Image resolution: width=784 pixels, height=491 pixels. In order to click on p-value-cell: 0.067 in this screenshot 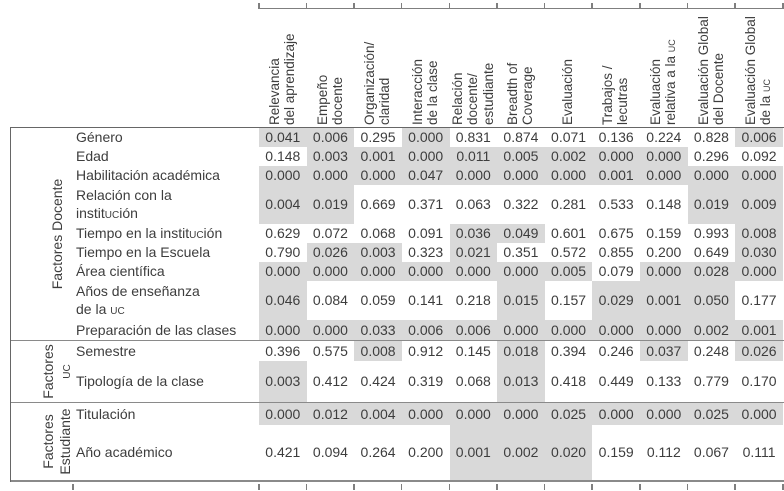, I will do `click(711, 452)`.